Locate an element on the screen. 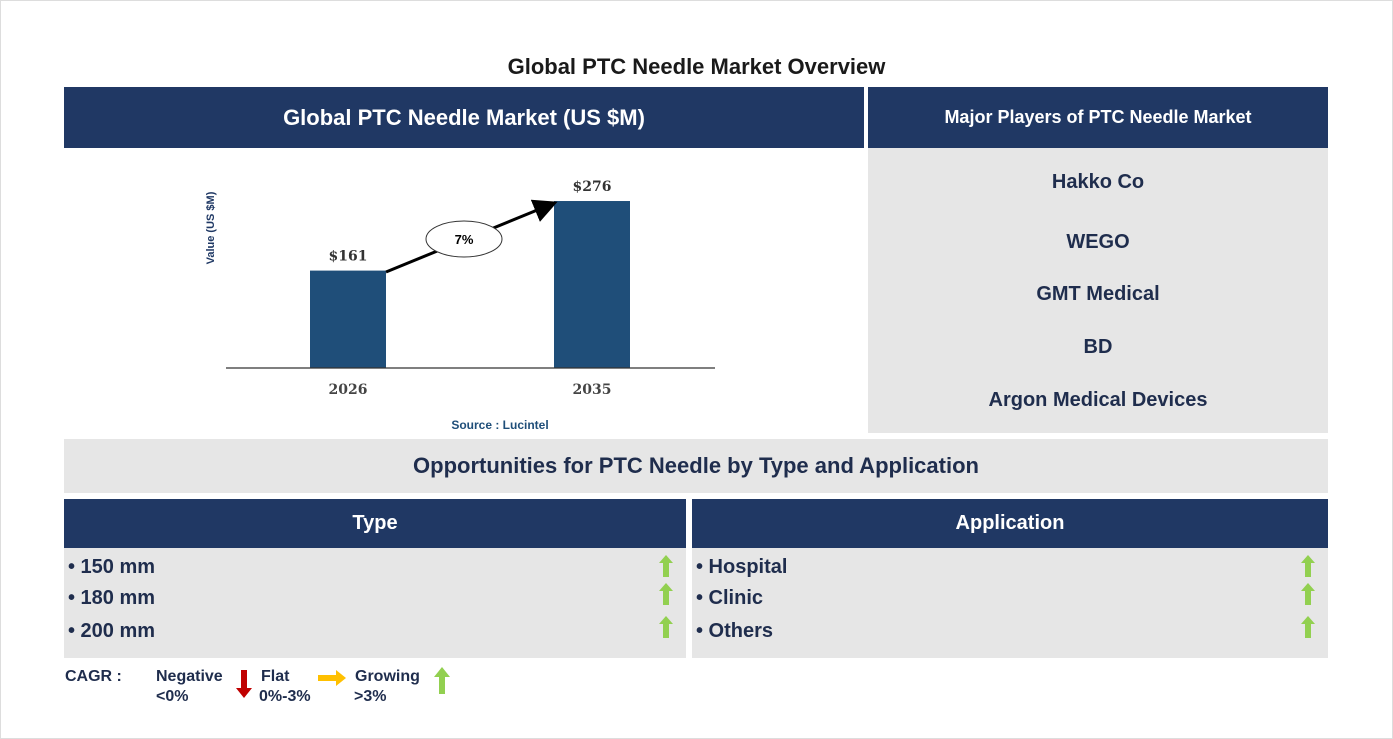 The height and width of the screenshot is (739, 1393). type-item: • 200 mm is located at coordinates (112, 631).